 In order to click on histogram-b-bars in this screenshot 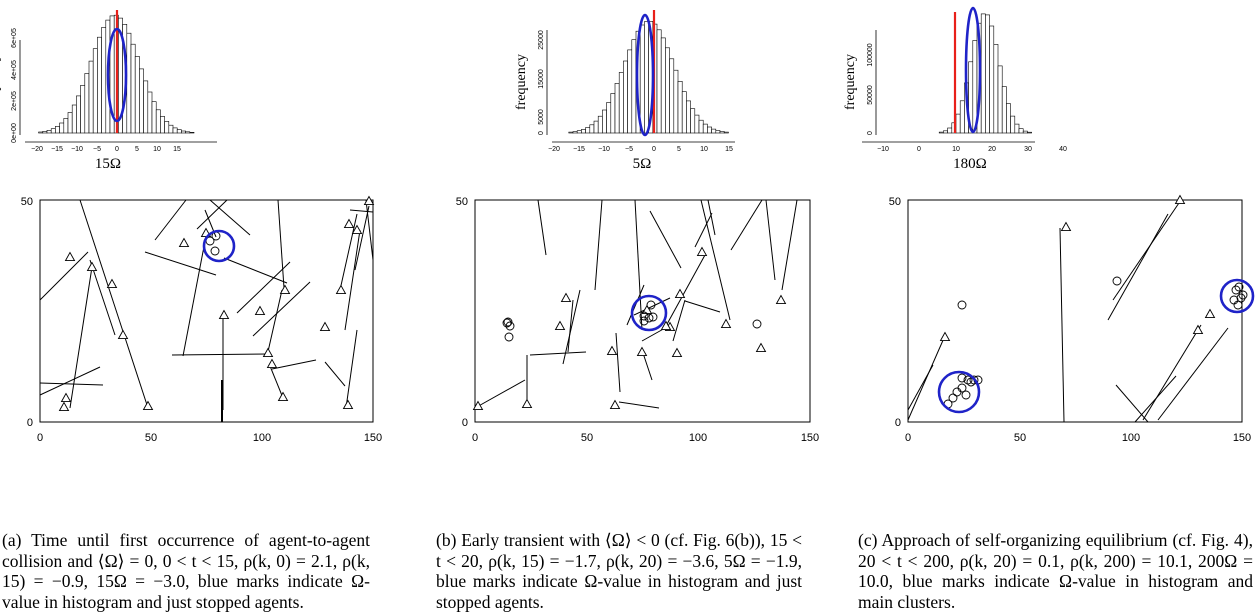, I will do `click(648, 77)`.